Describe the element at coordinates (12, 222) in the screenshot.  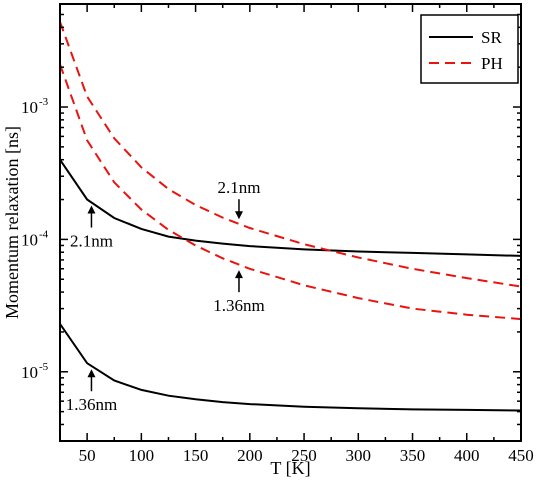
I see `y-axis-title: Momentum relaxation [ns]` at that location.